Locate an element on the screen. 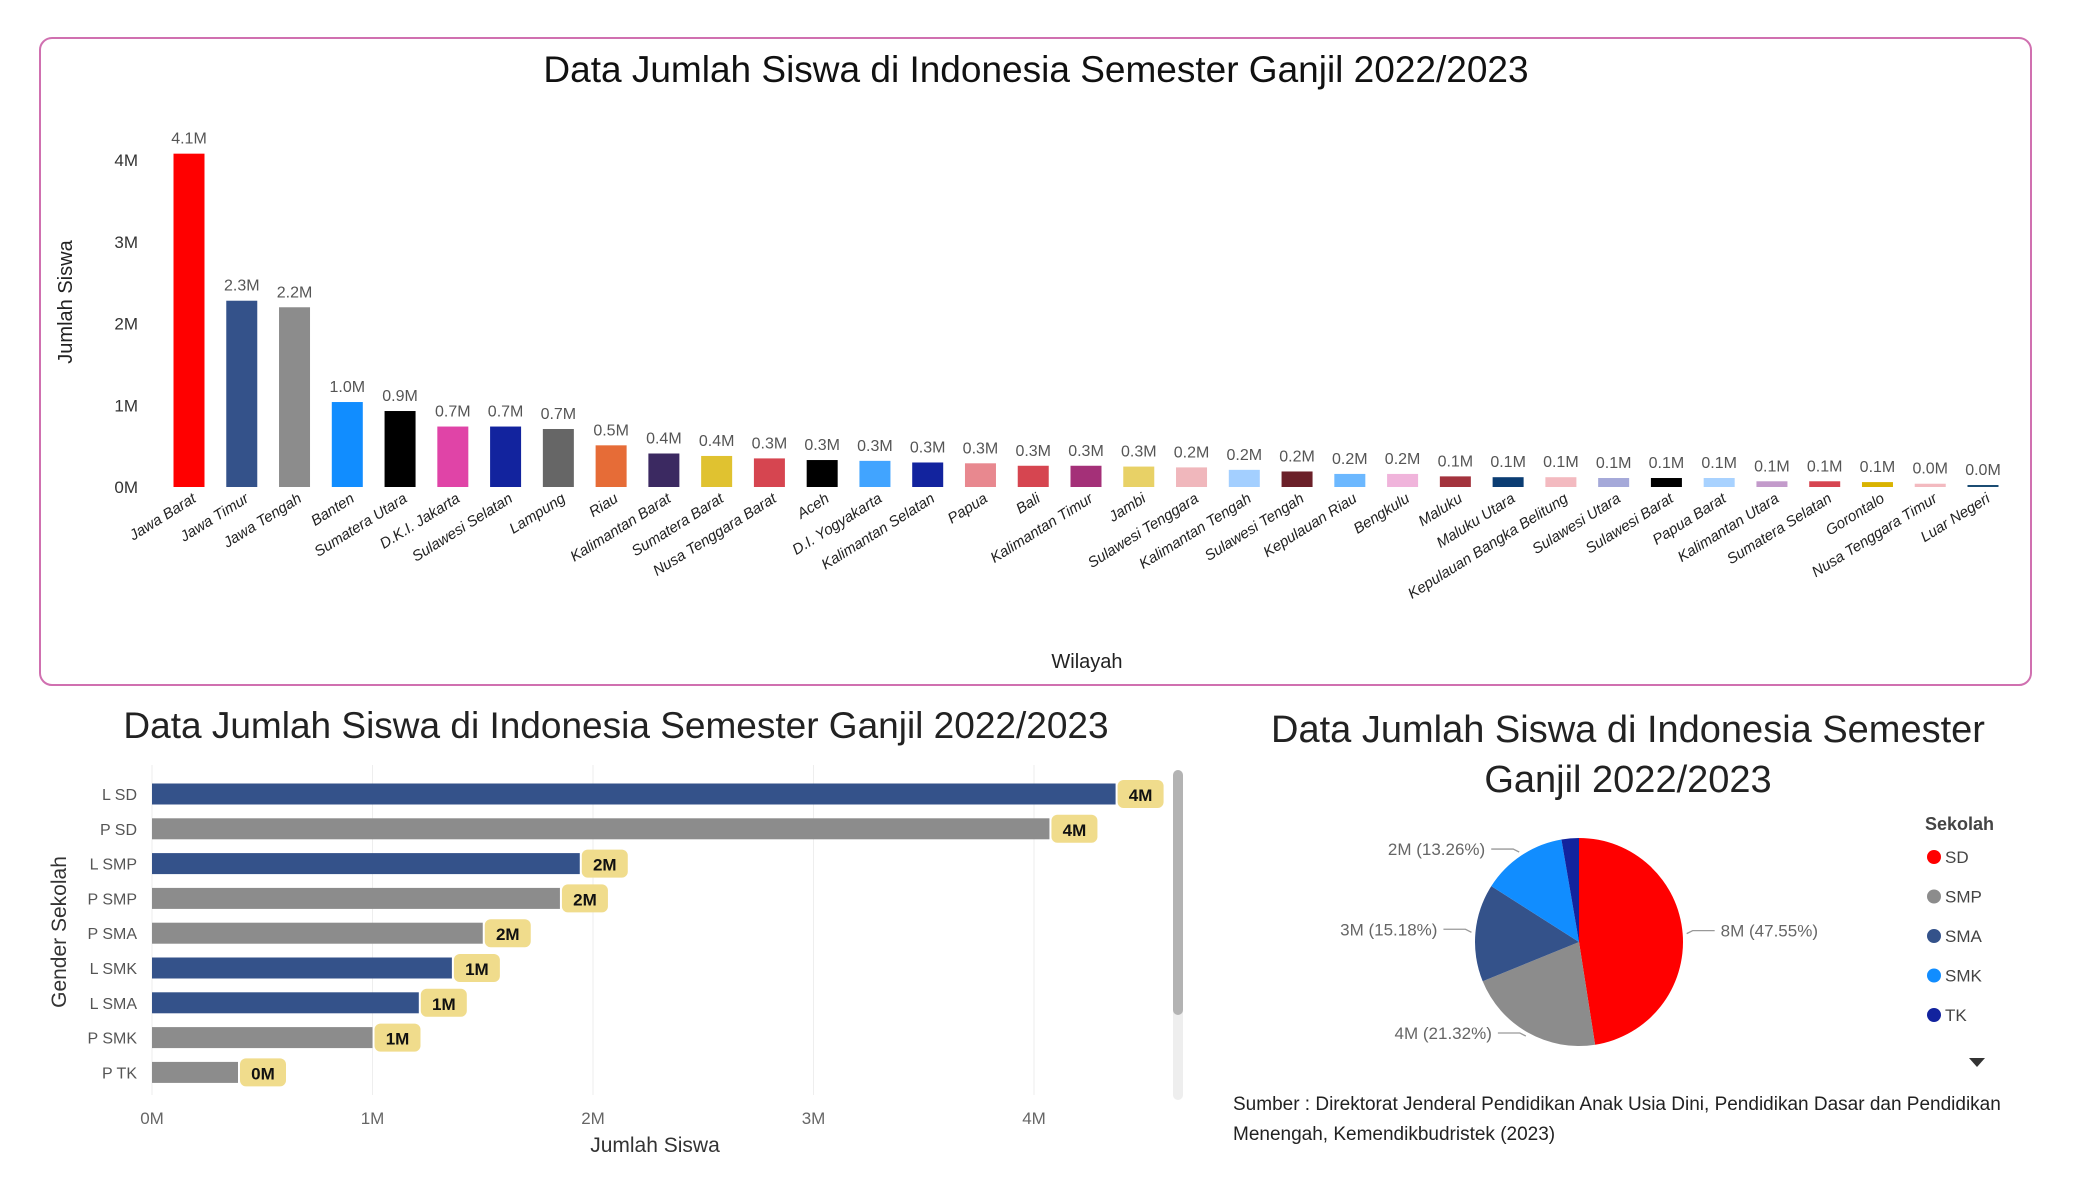 The width and height of the screenshot is (2075, 1200). legend-label: SMK is located at coordinates (1964, 976).